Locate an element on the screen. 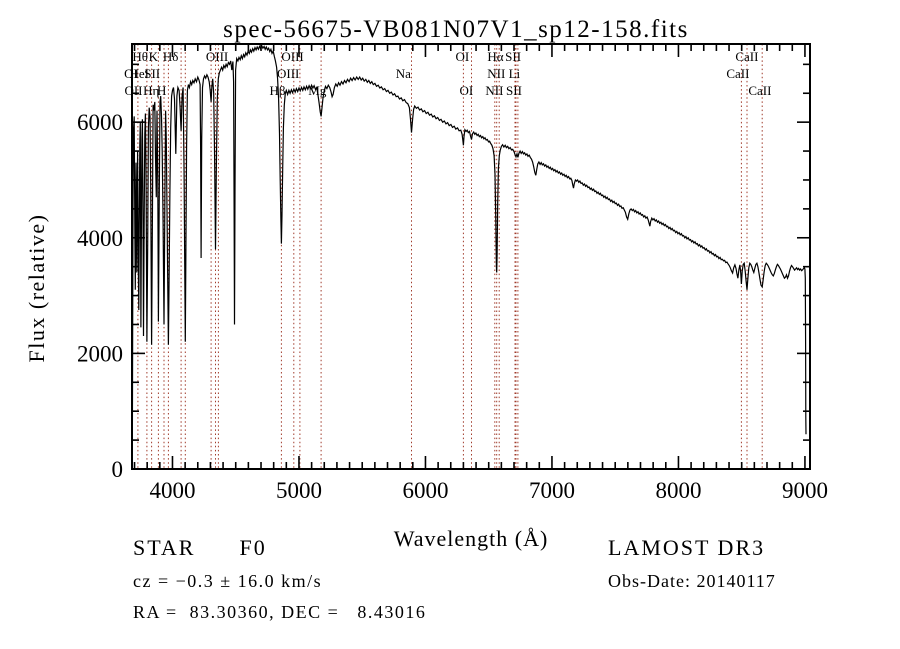  svg-text: K is located at coordinates (154, 56).